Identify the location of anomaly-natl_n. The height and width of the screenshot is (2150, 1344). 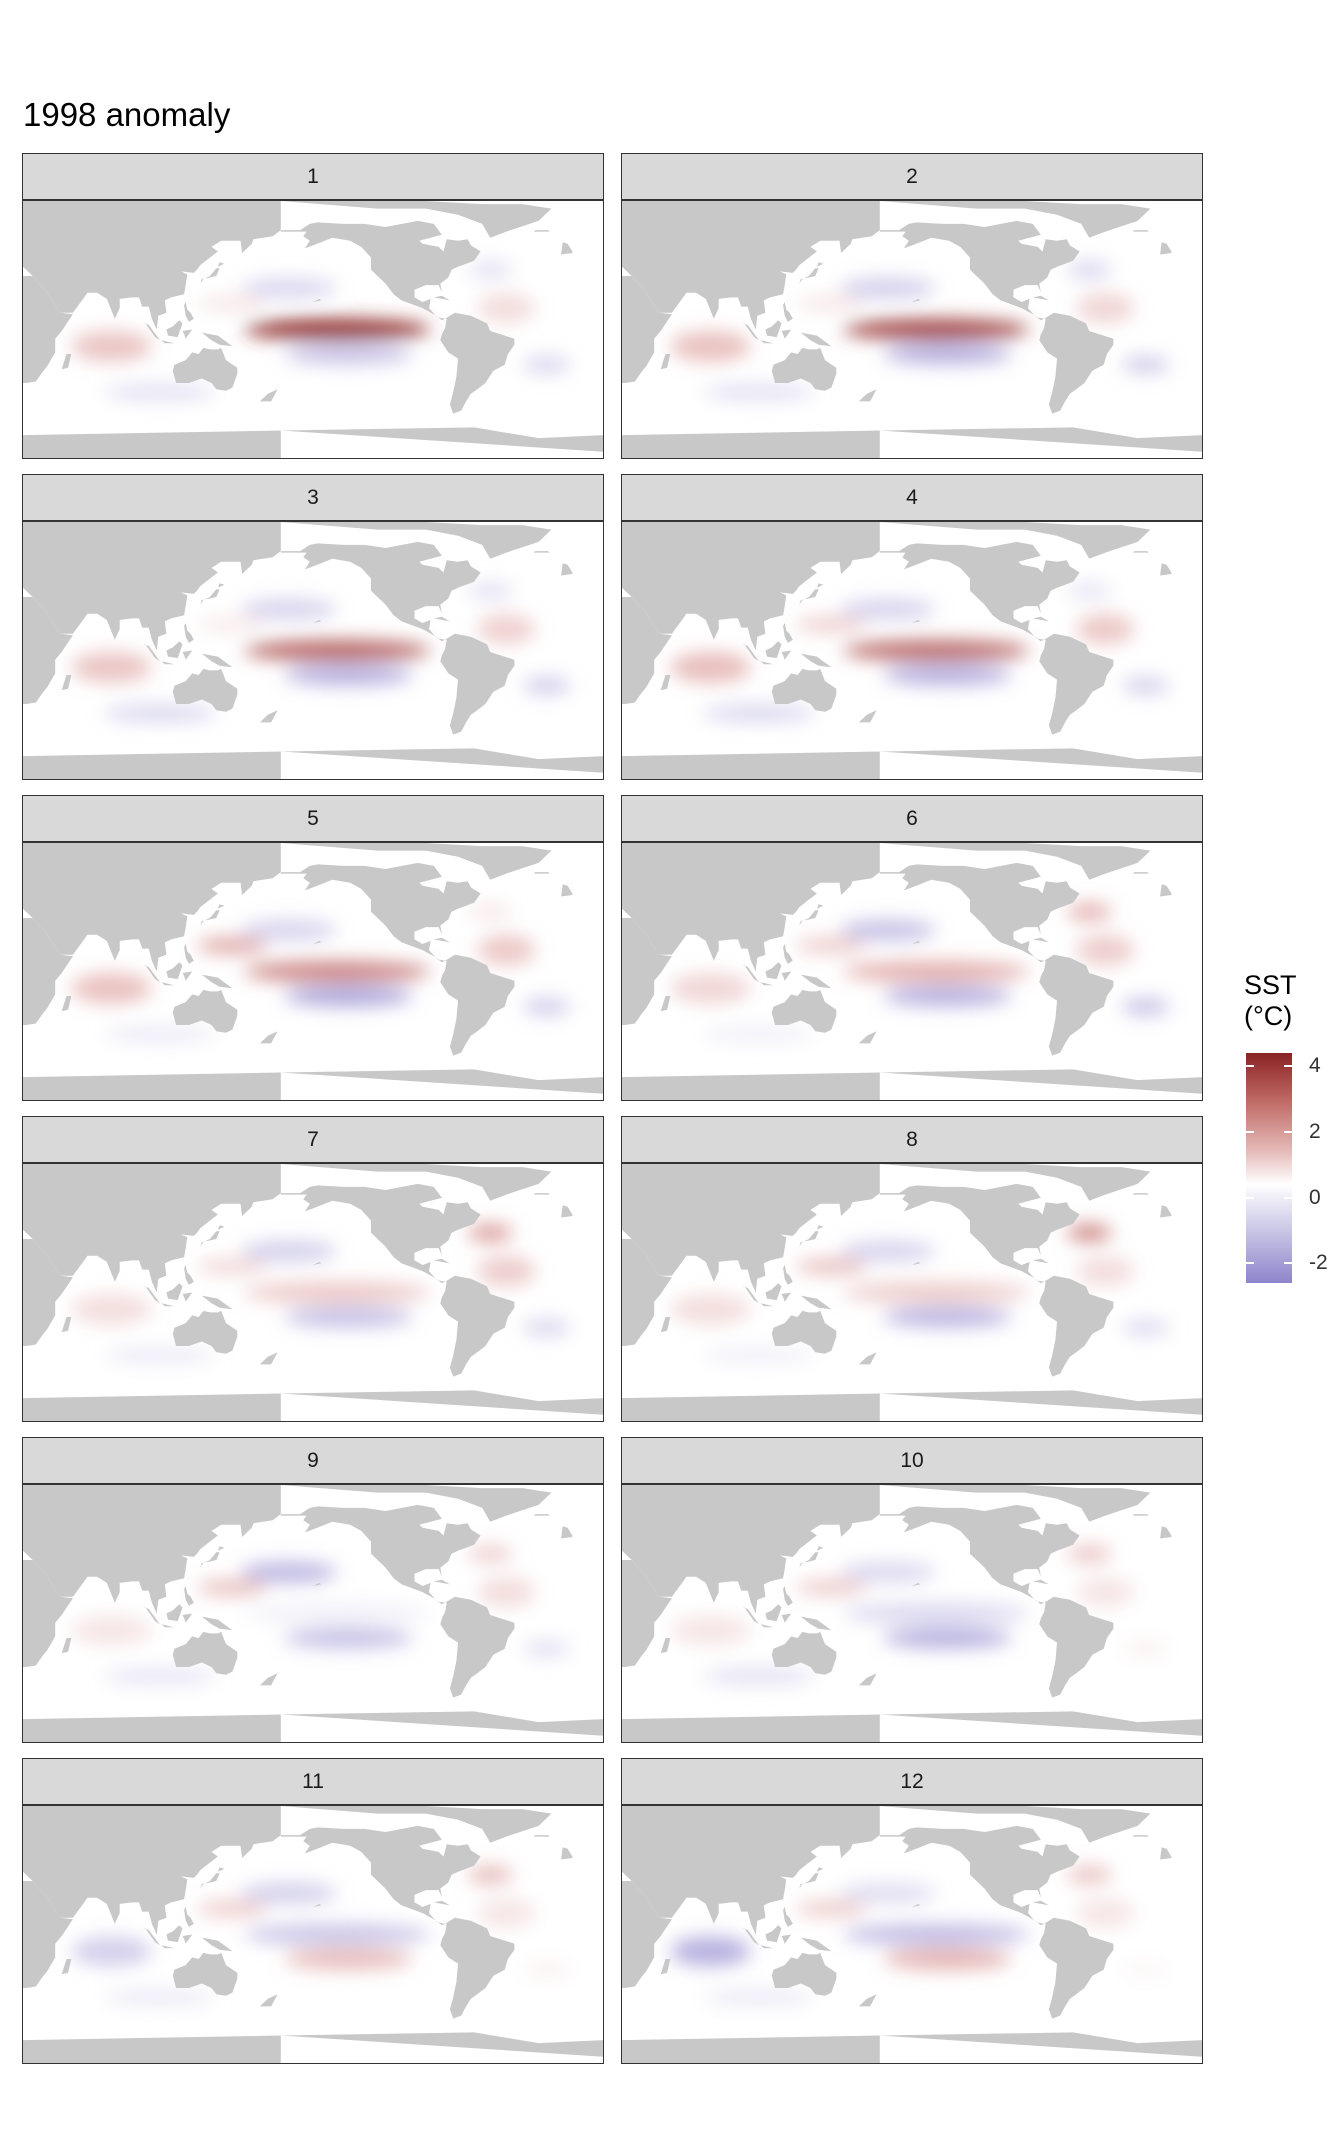
(1089, 1875).